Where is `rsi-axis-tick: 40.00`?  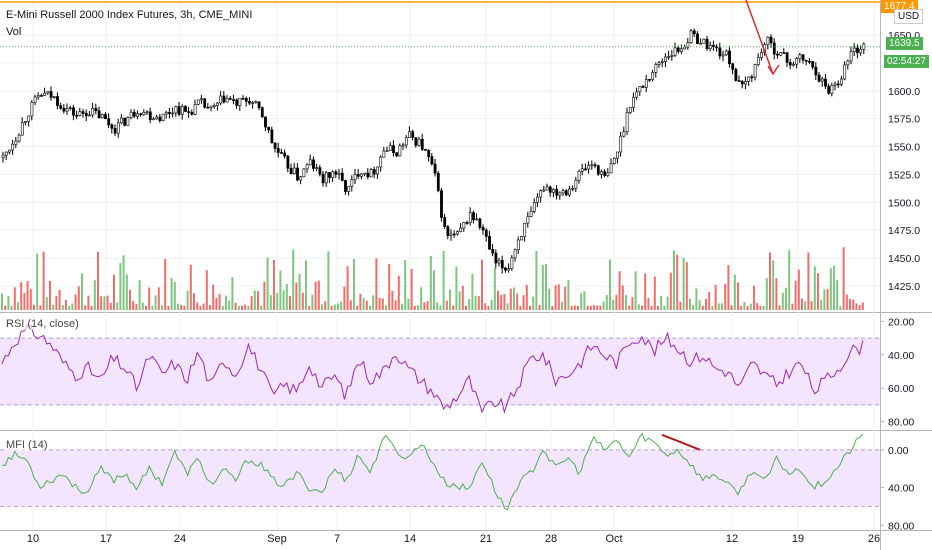 rsi-axis-tick: 40.00 is located at coordinates (901, 356).